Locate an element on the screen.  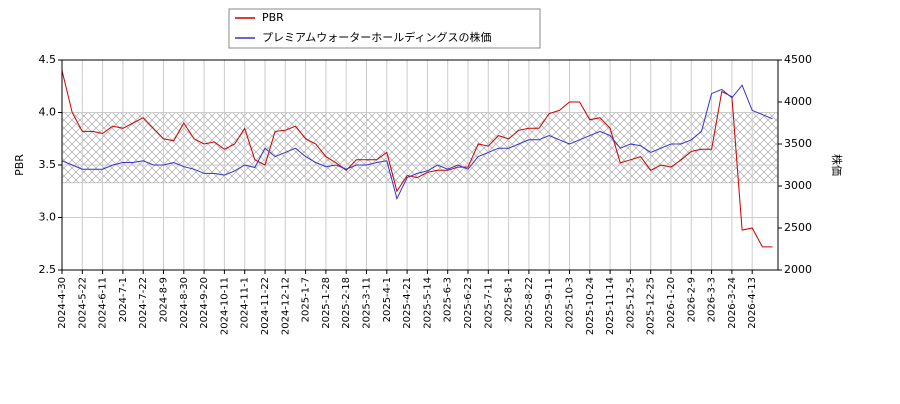
x-tick-label: 2025-8-1 is located at coordinates (509, 299).